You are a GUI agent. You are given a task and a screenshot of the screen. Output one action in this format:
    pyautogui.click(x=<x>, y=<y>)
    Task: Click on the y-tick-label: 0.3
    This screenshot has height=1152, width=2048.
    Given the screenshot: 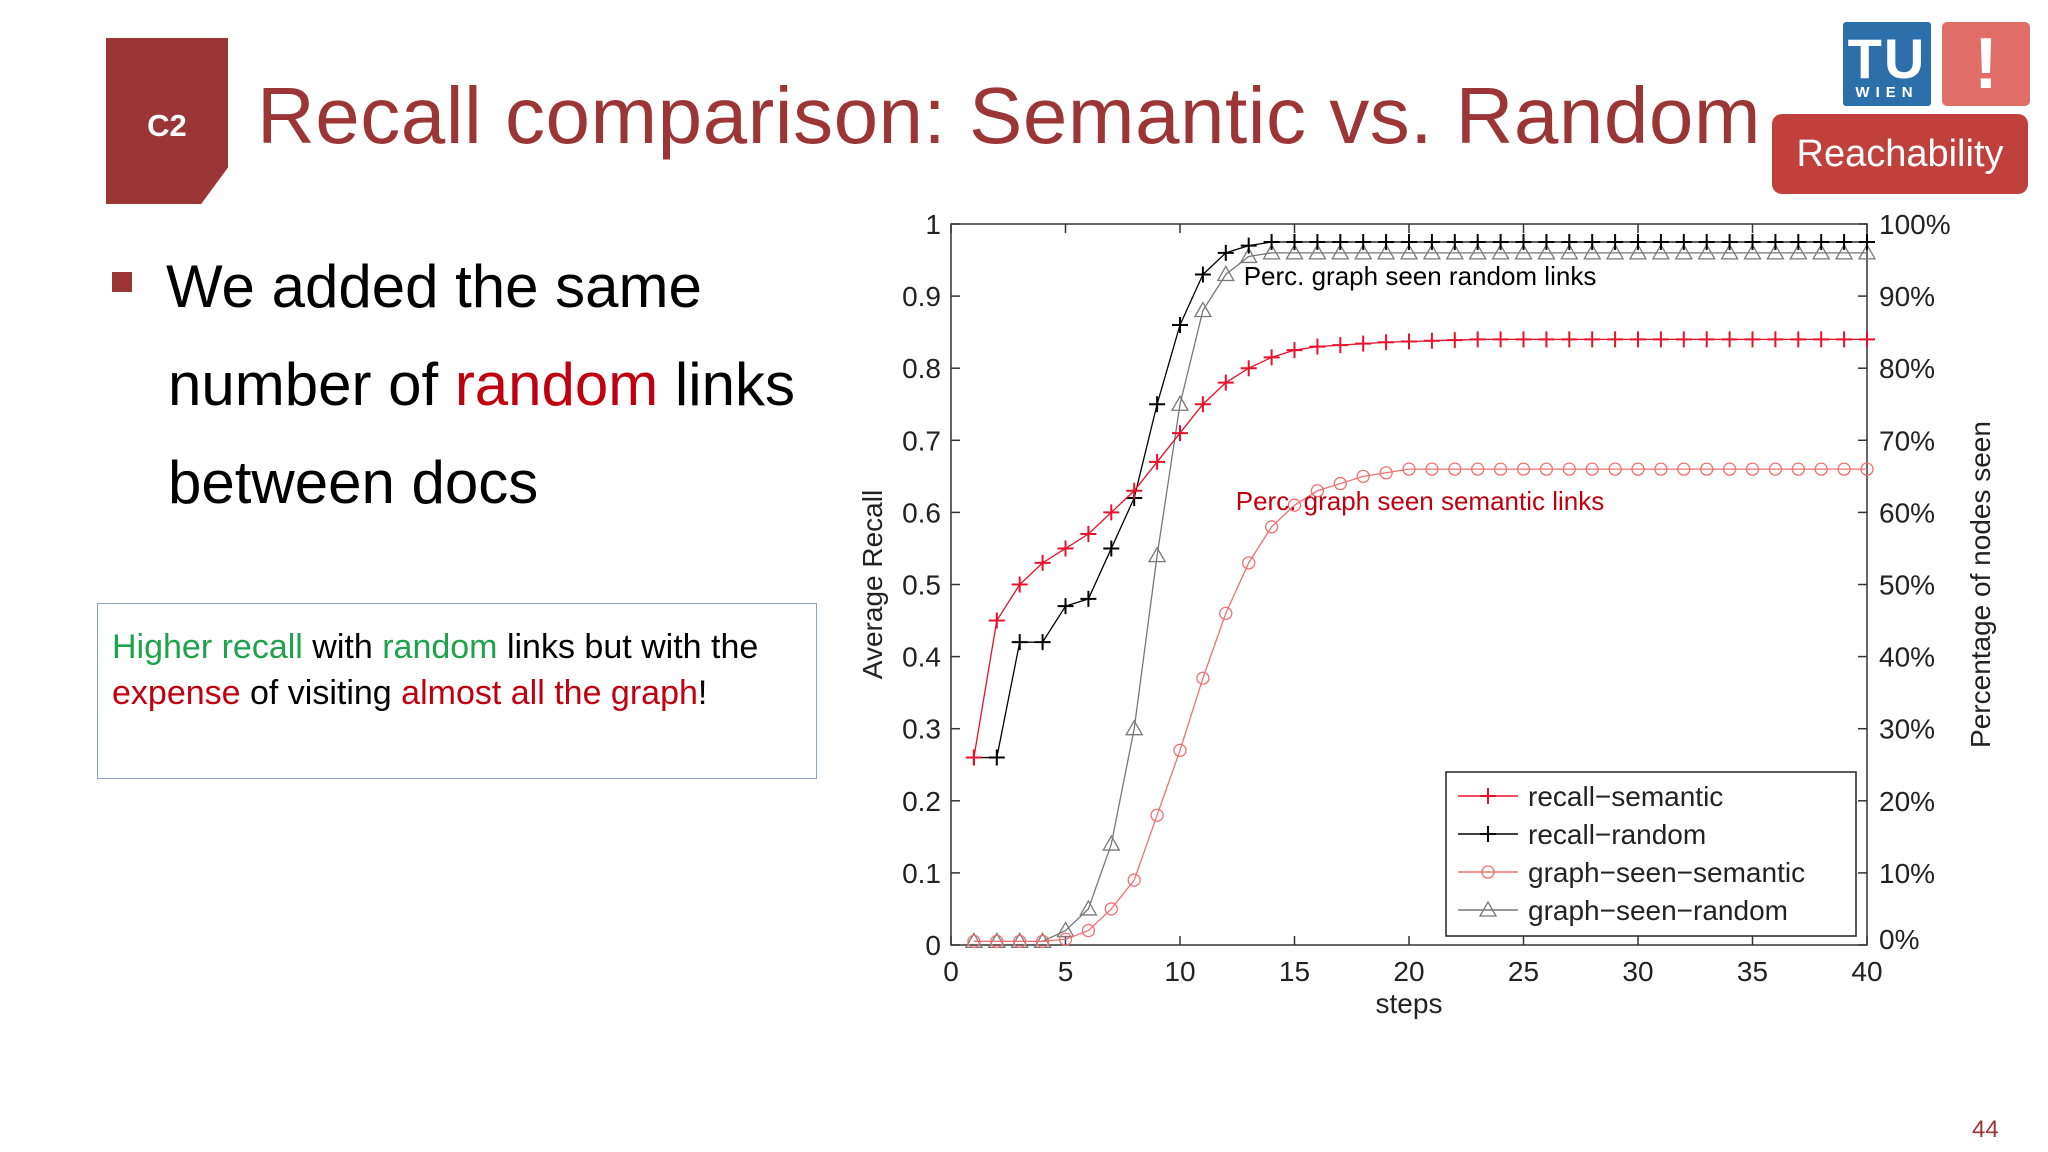 What is the action you would take?
    pyautogui.click(x=921, y=729)
    